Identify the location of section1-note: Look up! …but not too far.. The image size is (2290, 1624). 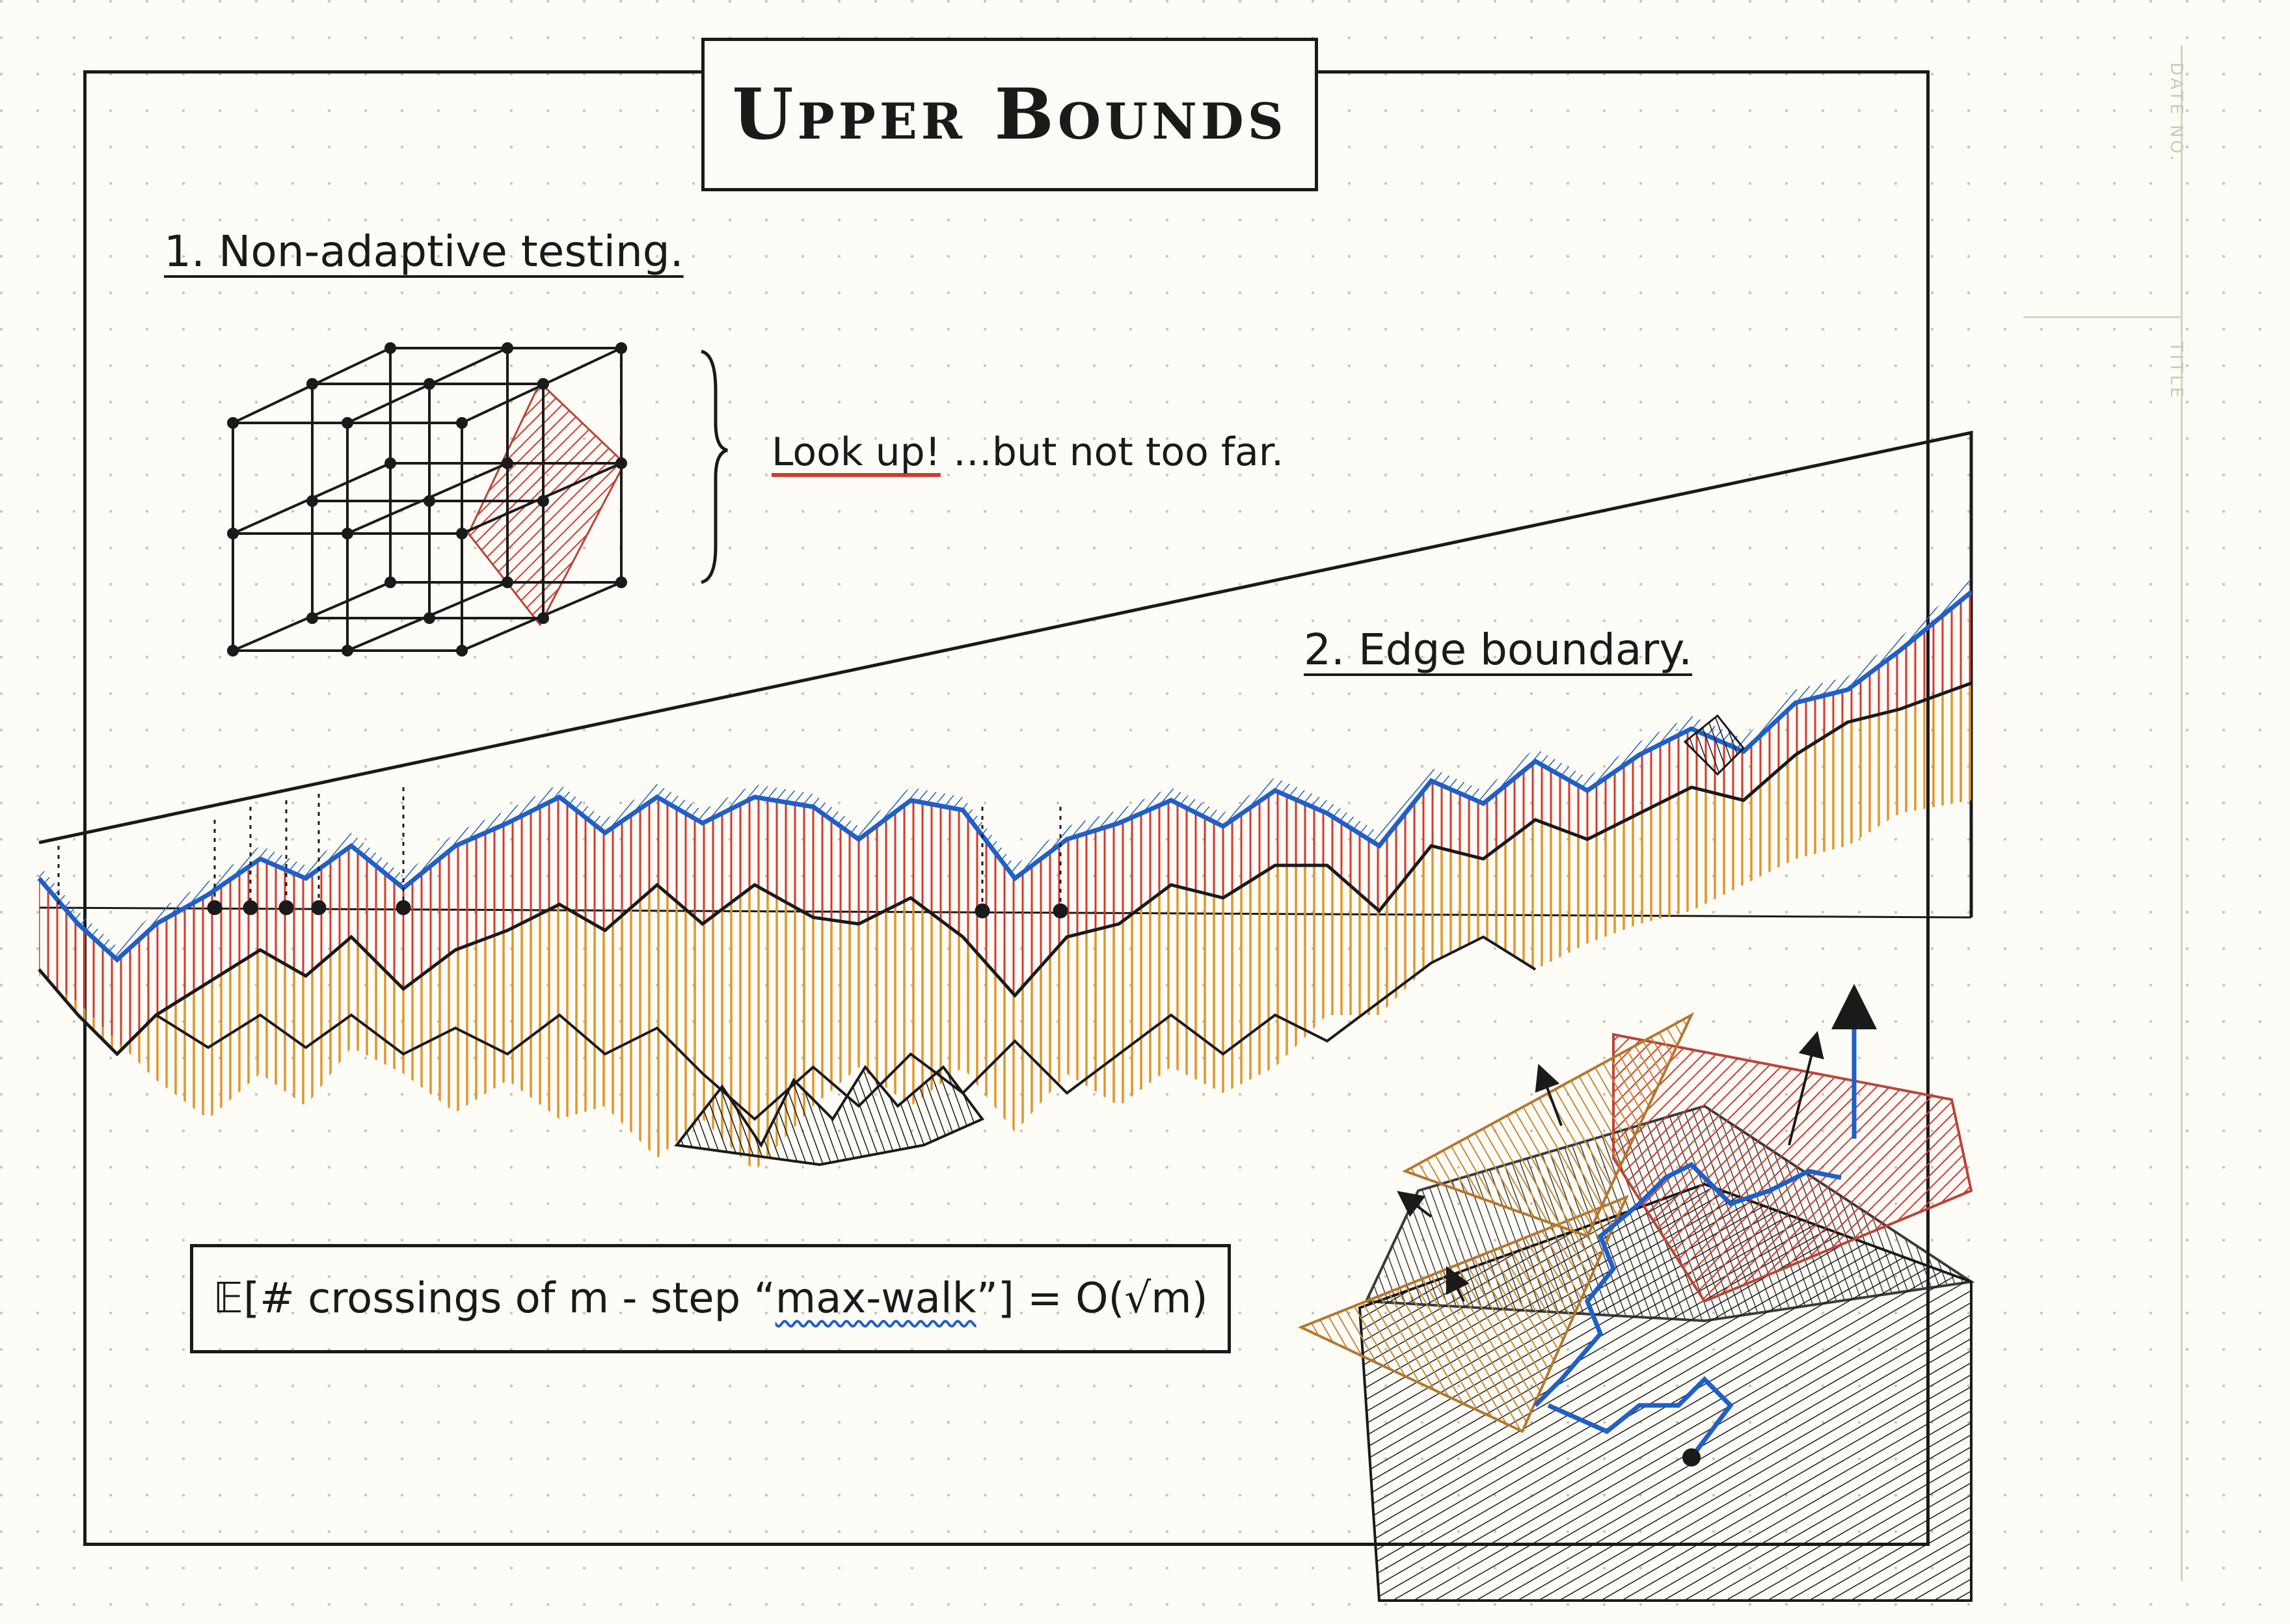
(1028, 452).